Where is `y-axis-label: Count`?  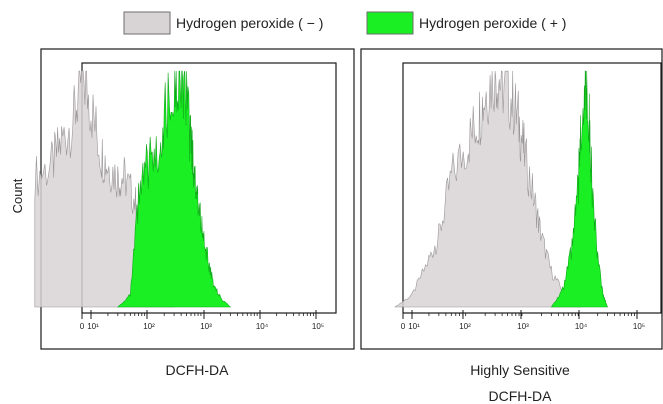 y-axis-label: Count is located at coordinates (17, 195).